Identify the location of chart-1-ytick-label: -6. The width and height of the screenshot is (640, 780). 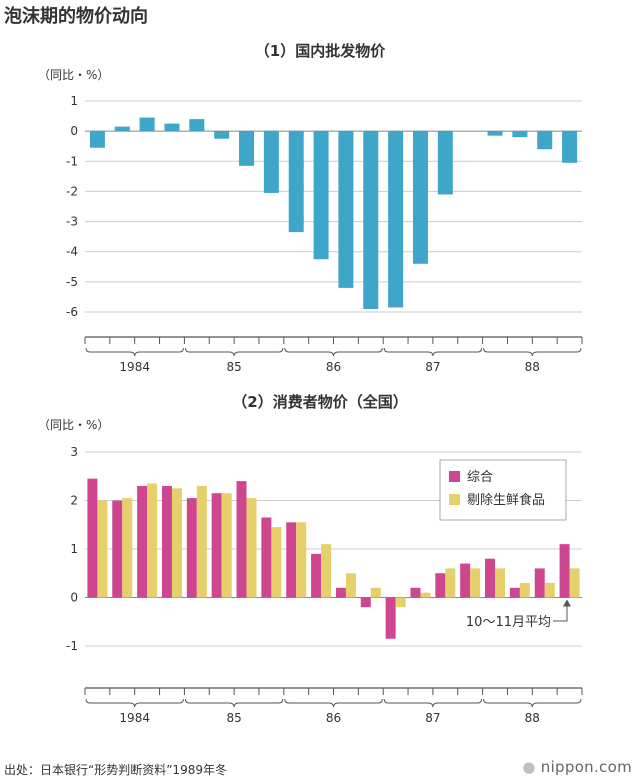
(72, 312).